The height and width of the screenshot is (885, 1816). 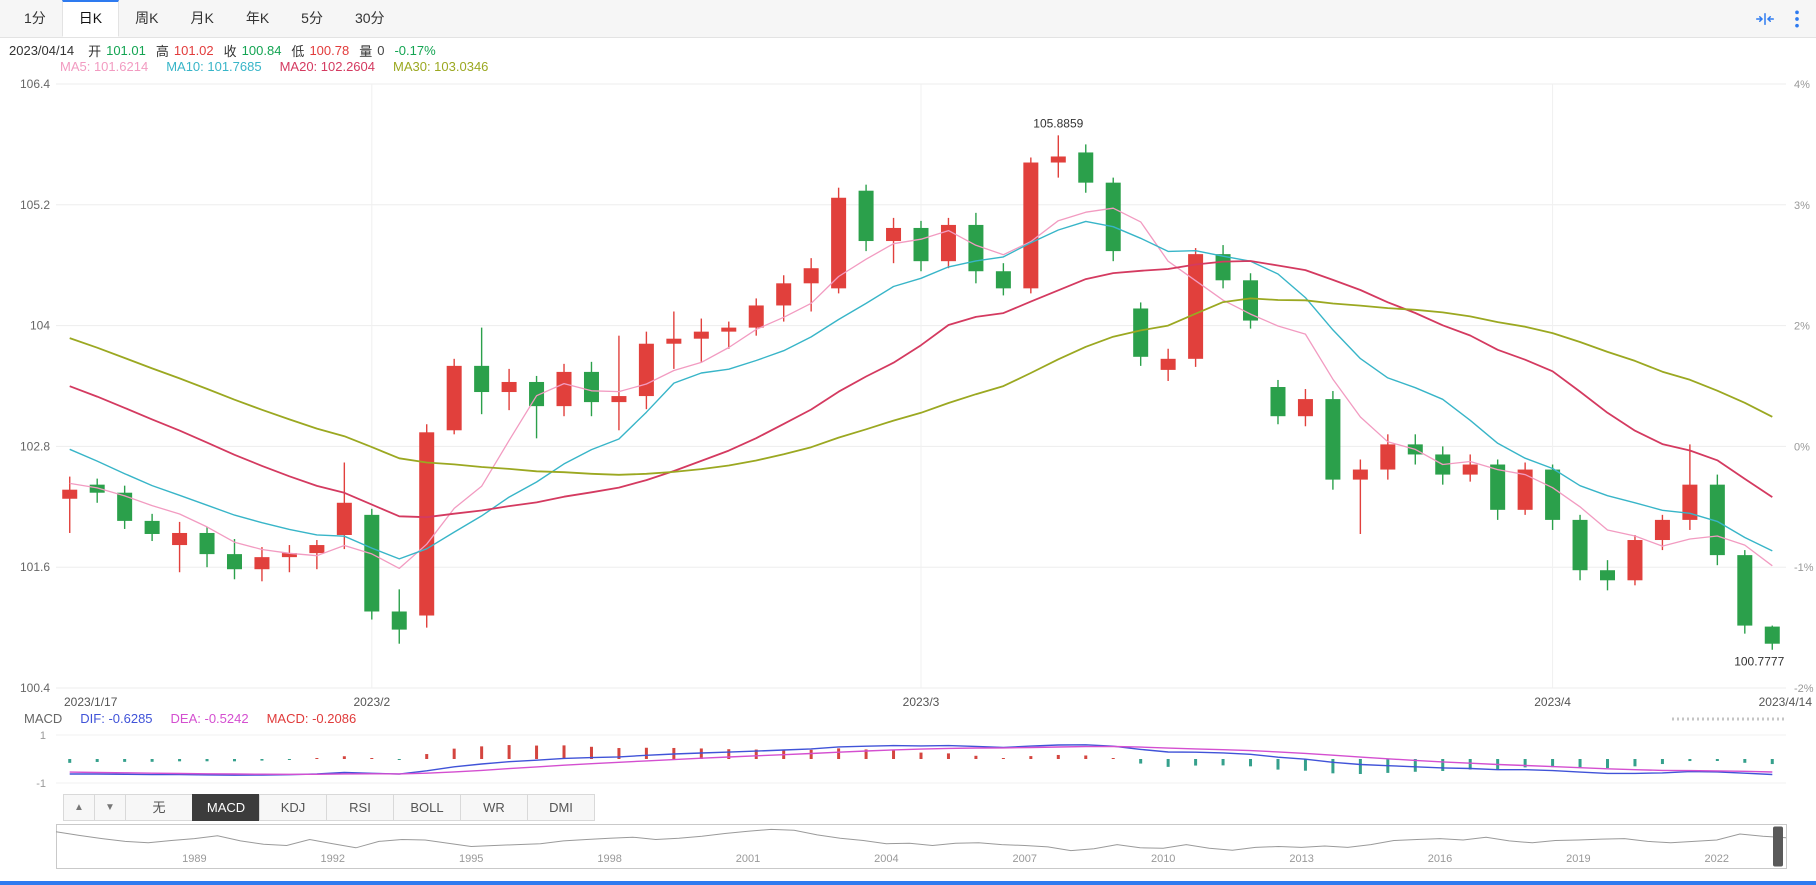 What do you see at coordinates (41, 784) in the screenshot?
I see `macd-axis-label: -1` at bounding box center [41, 784].